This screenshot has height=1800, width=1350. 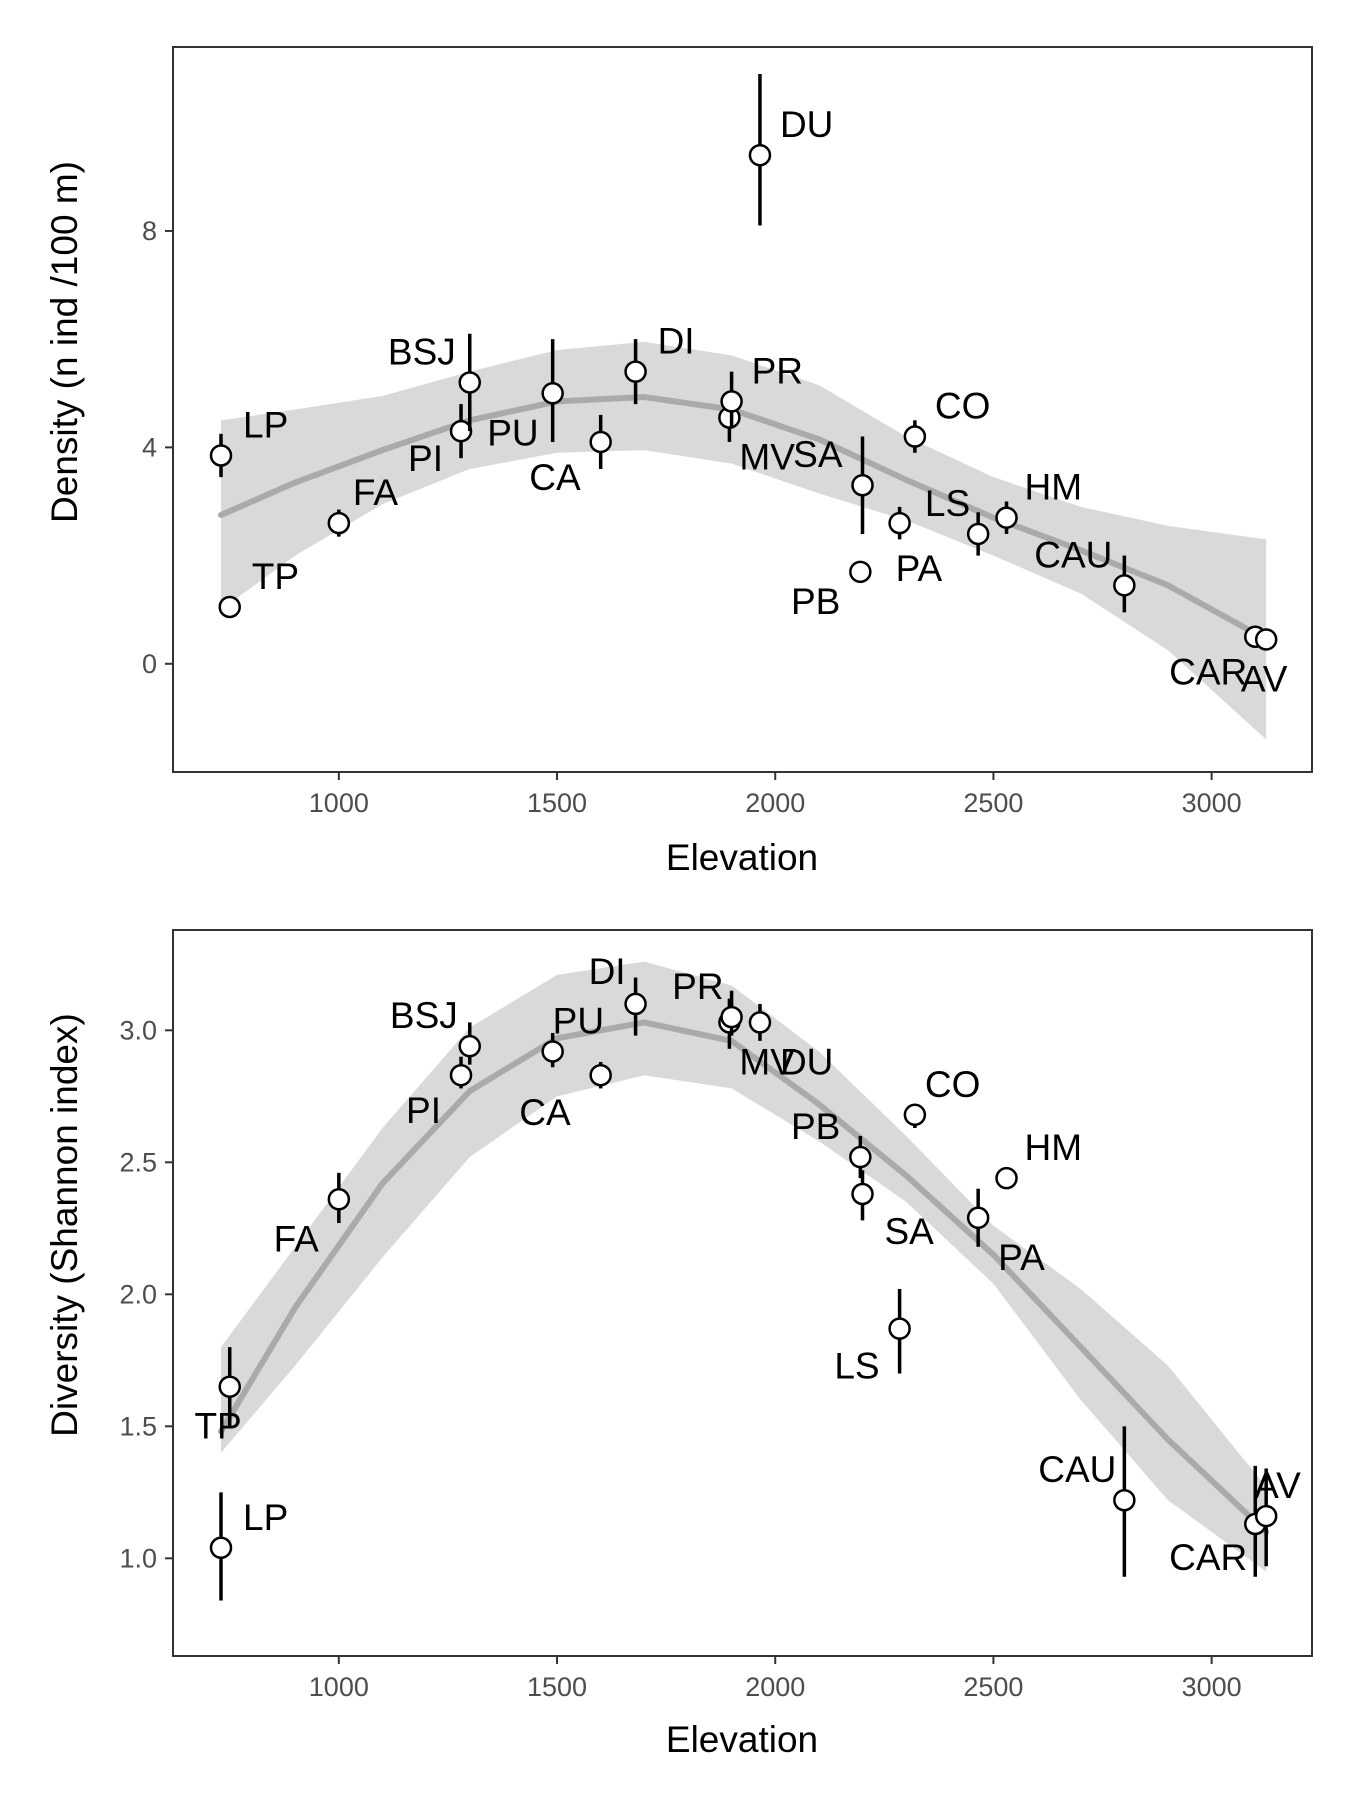 I want to click on y-axis-title: Diversity (Shannon index), so click(x=64, y=1225).